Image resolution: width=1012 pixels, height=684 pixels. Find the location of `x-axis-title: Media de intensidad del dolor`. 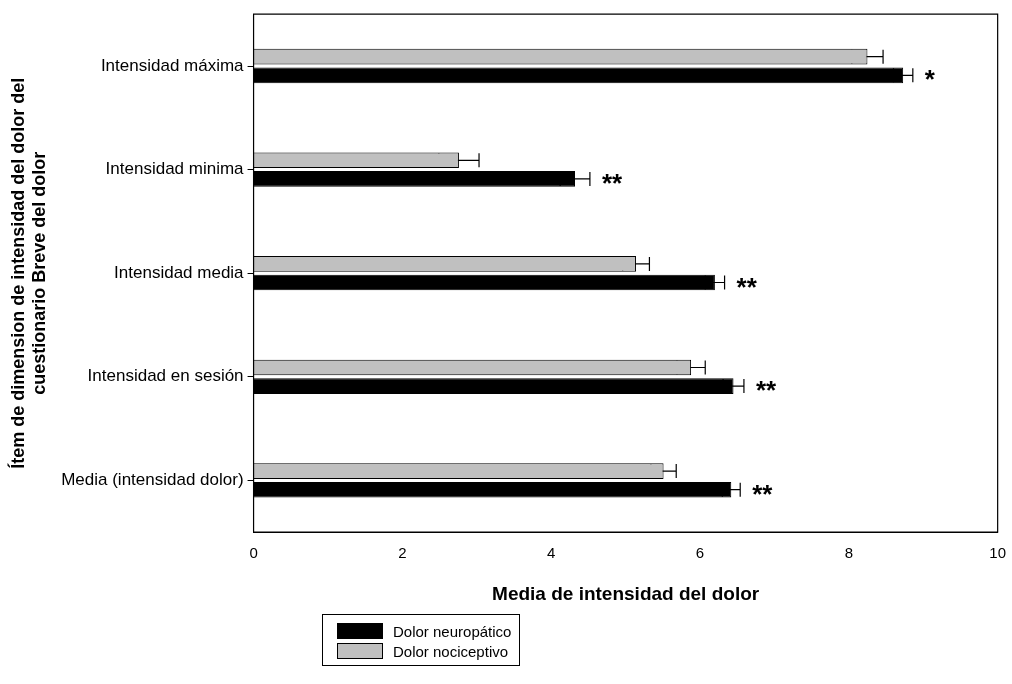

x-axis-title: Media de intensidad del dolor is located at coordinates (626, 593).